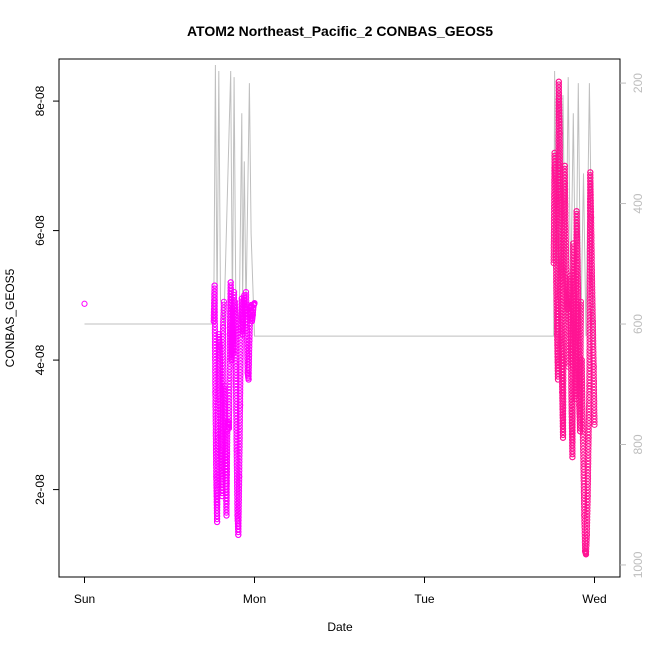  Describe the element at coordinates (40, 359) in the screenshot. I see `y-tick-label: 4e-08` at that location.